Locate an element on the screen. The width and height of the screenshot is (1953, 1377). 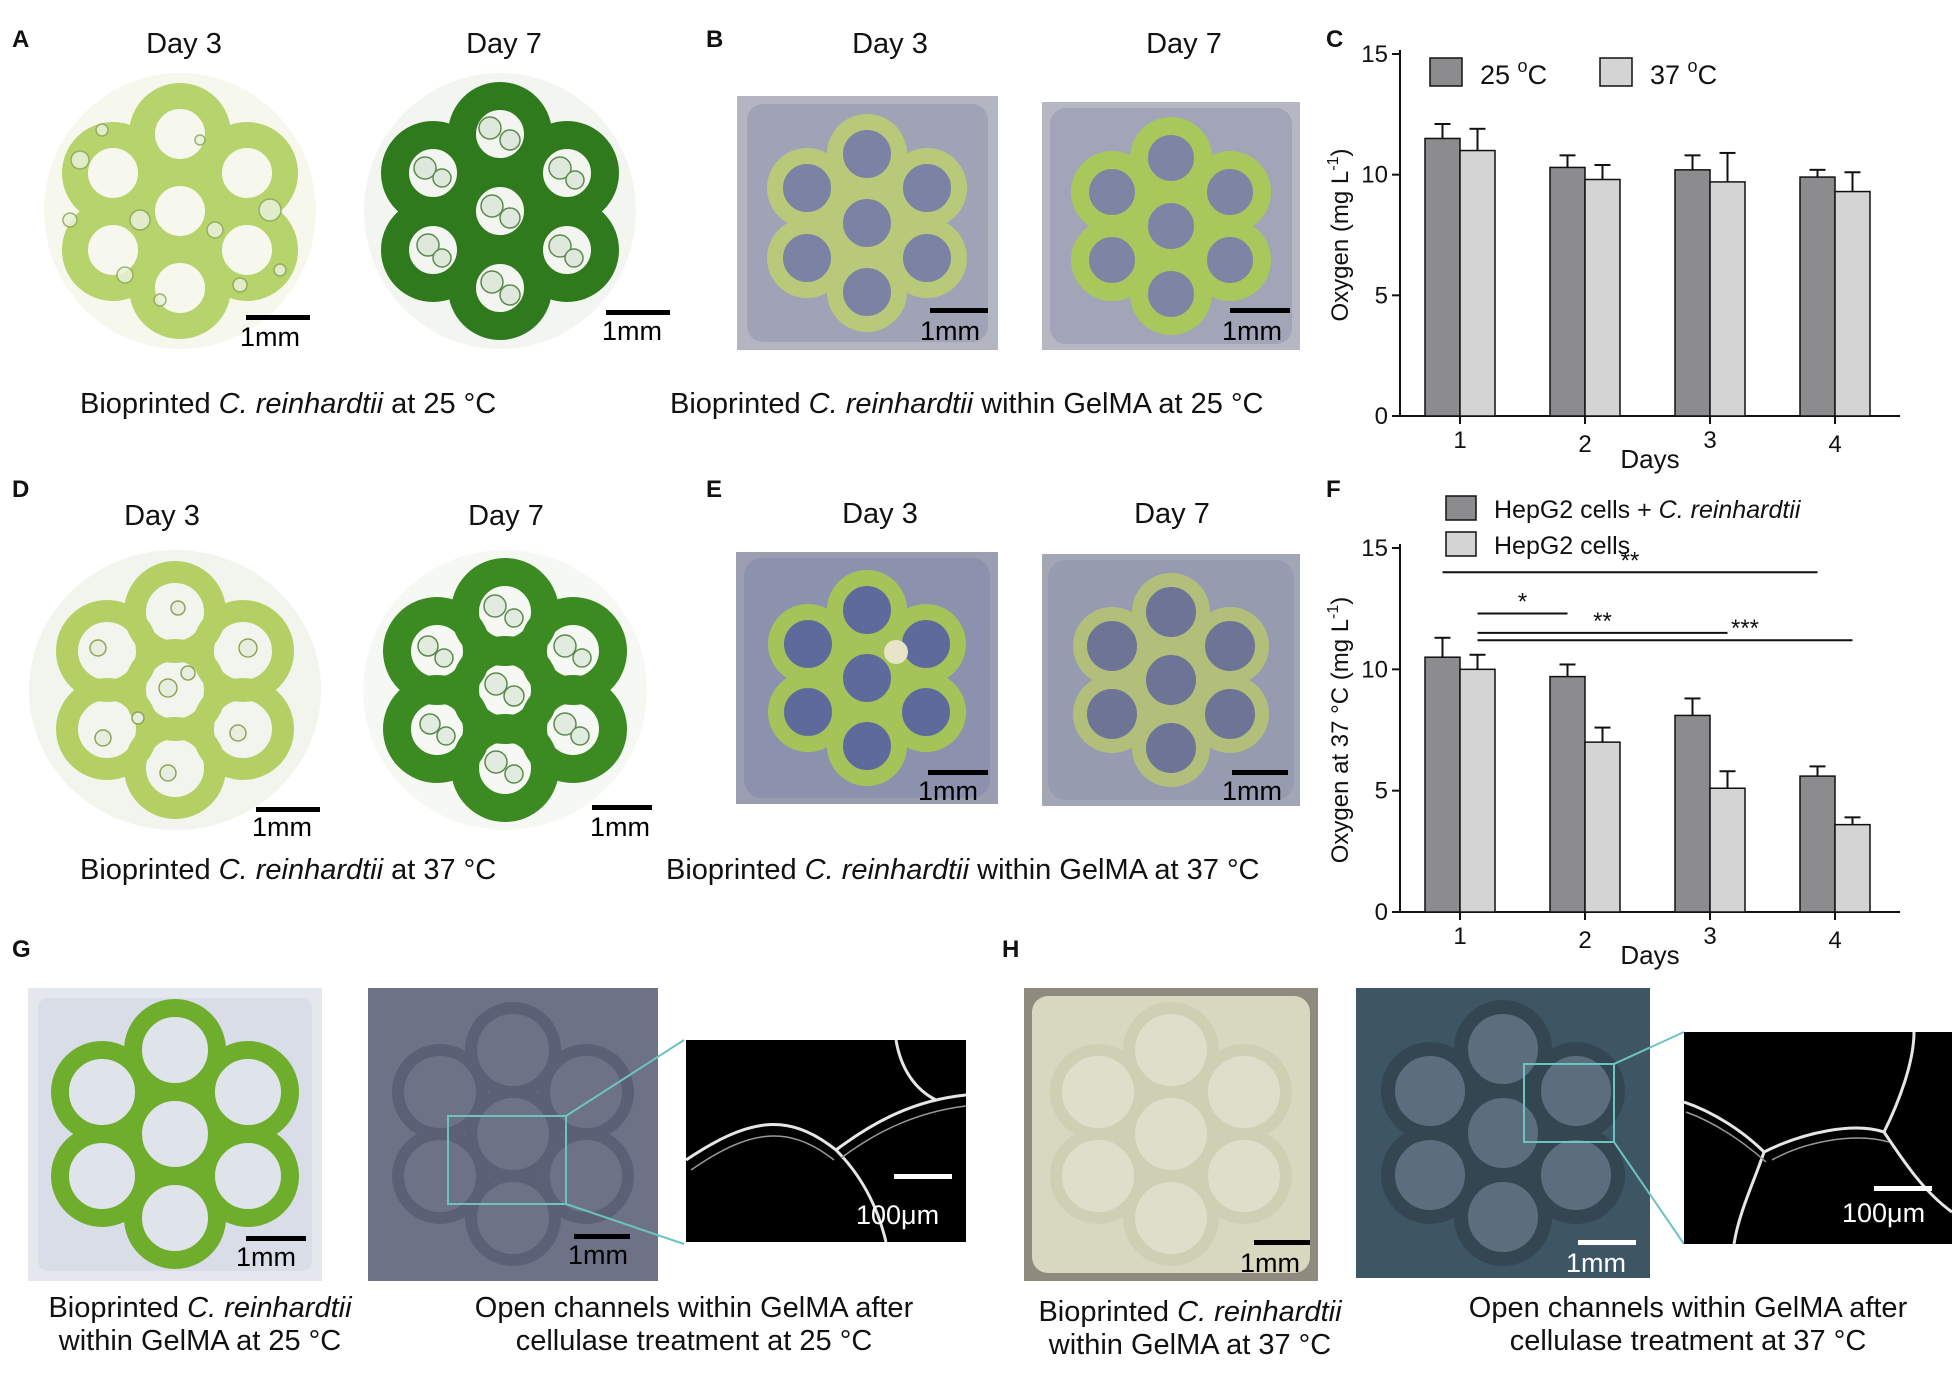
panel-e-day3-photo is located at coordinates (867, 678).